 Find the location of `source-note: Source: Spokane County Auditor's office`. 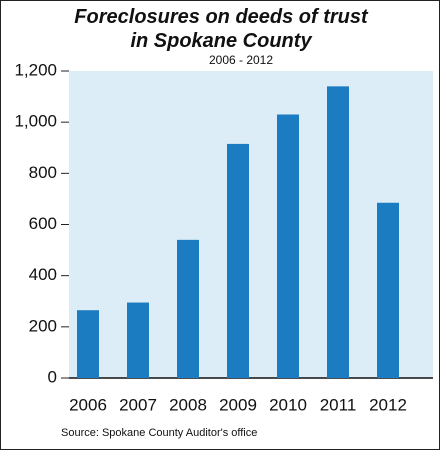

source-note: Source: Spokane County Auditor's office is located at coordinates (159, 433).